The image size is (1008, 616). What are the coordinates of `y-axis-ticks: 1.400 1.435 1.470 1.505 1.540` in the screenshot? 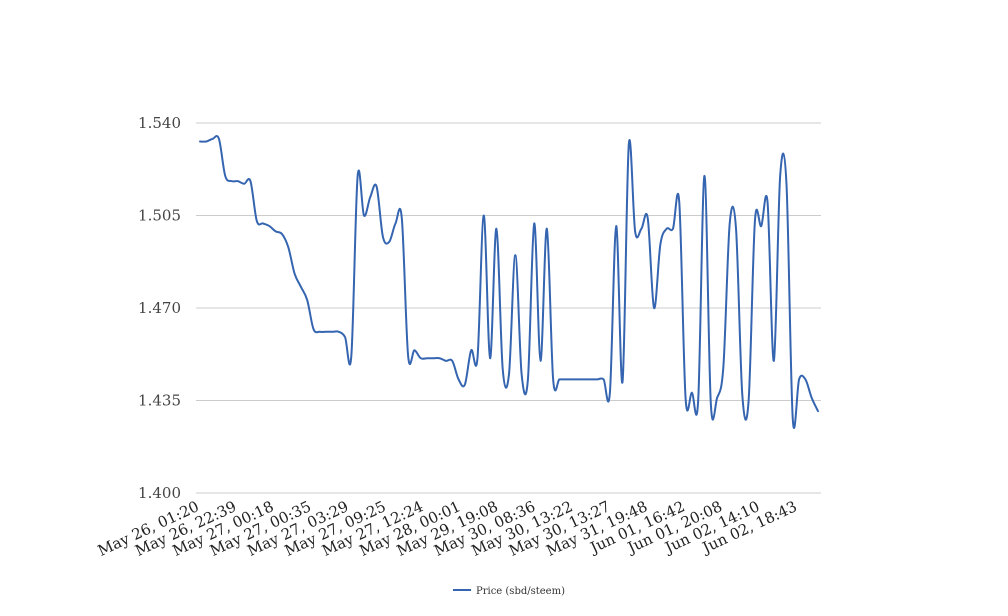 It's located at (159, 308).